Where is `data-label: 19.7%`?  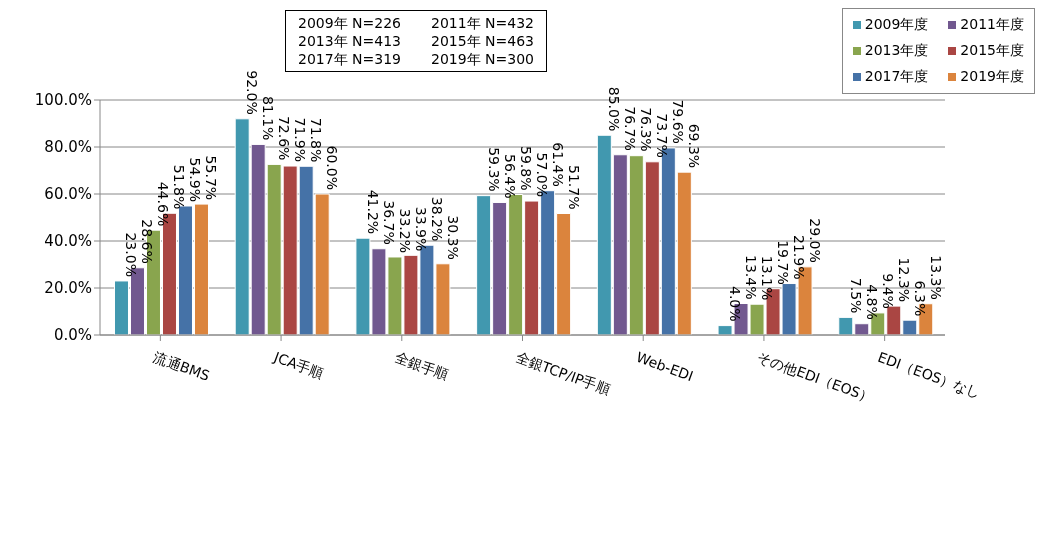 data-label: 19.7% is located at coordinates (783, 262).